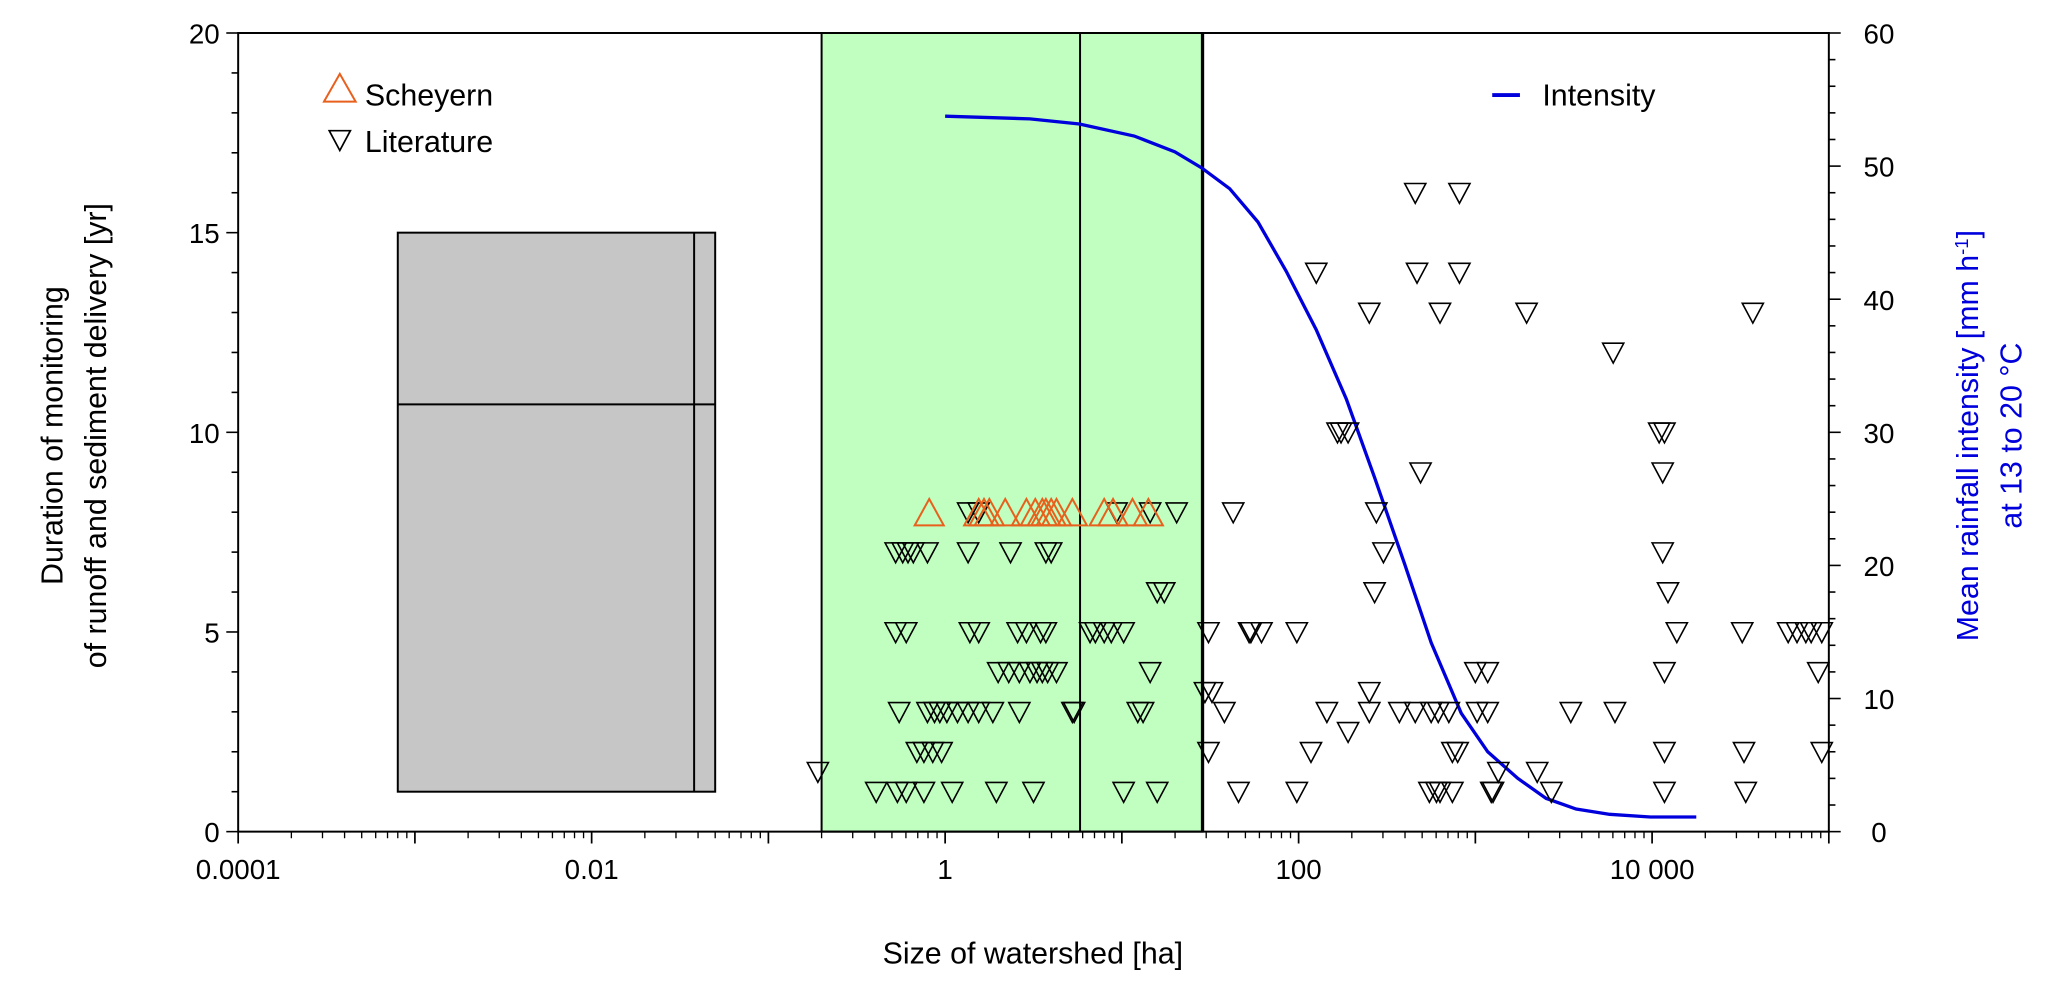 This screenshot has width=2067, height=994. I want to click on y-axis-label-line2: of runoff and sediment delivery [yr], so click(96, 435).